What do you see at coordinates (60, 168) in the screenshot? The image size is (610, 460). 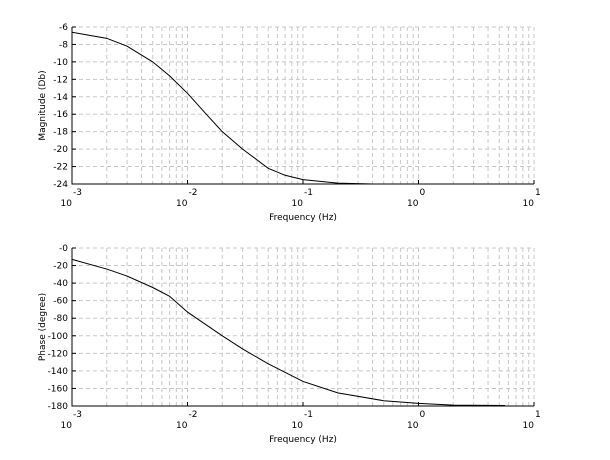 I see `y-tick-label: -22` at bounding box center [60, 168].